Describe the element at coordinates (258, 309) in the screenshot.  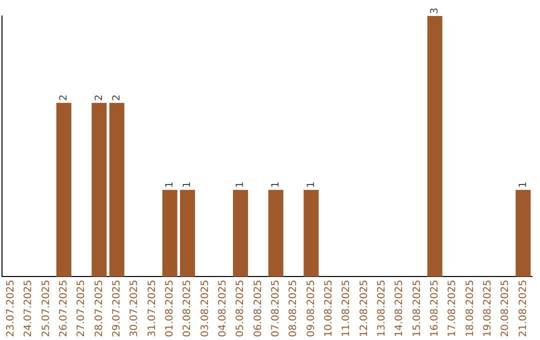
I see `x-tick-label: 06.08.2025` at that location.